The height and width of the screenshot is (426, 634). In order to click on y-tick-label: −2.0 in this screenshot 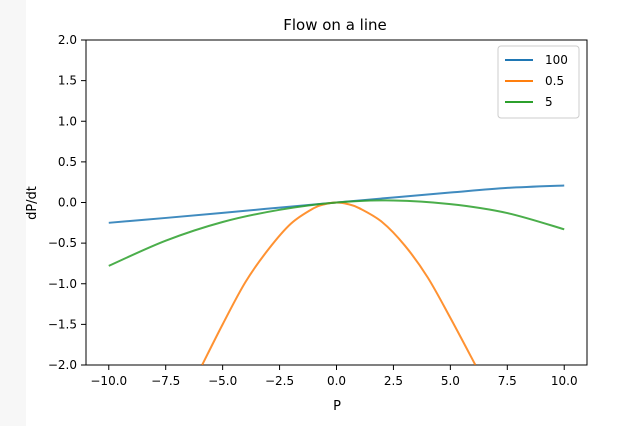, I will do `click(62, 365)`.